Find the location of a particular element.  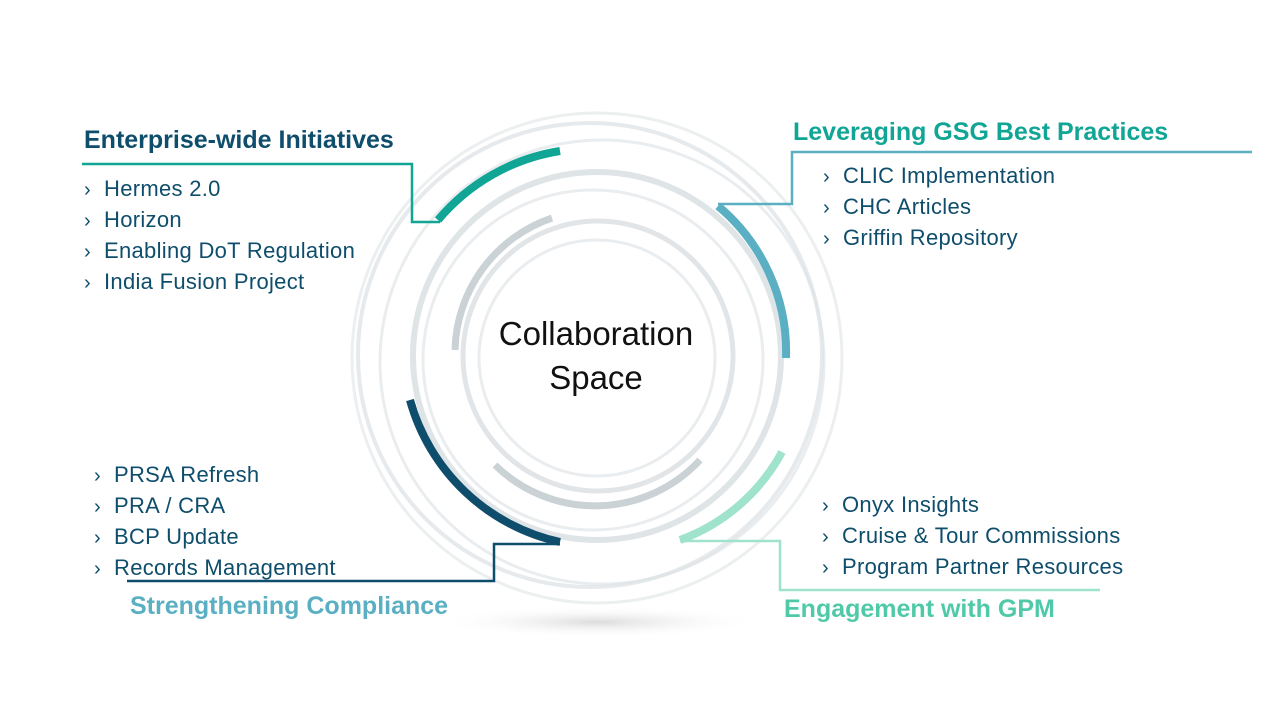

engagement-connector is located at coordinates (890, 565).